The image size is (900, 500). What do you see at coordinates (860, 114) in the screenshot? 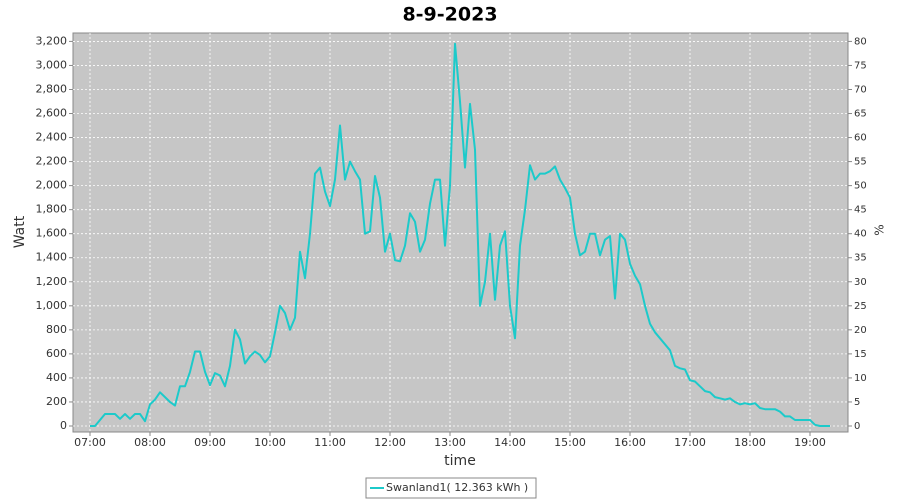
I see `y2-tick-label: 65` at bounding box center [860, 114].